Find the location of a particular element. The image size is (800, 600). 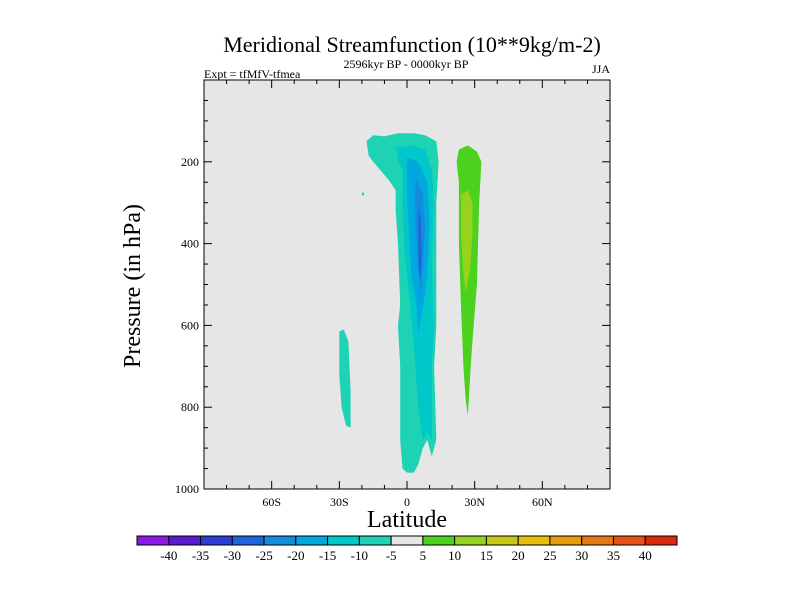

season-label: JJA is located at coordinates (601, 69).